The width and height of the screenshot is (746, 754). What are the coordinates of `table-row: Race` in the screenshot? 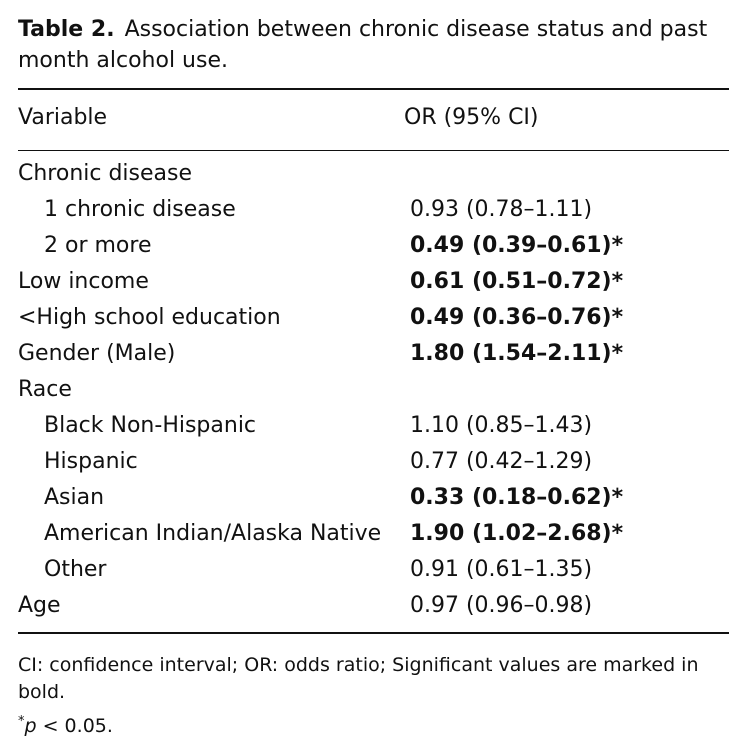 It's located at (373, 390).